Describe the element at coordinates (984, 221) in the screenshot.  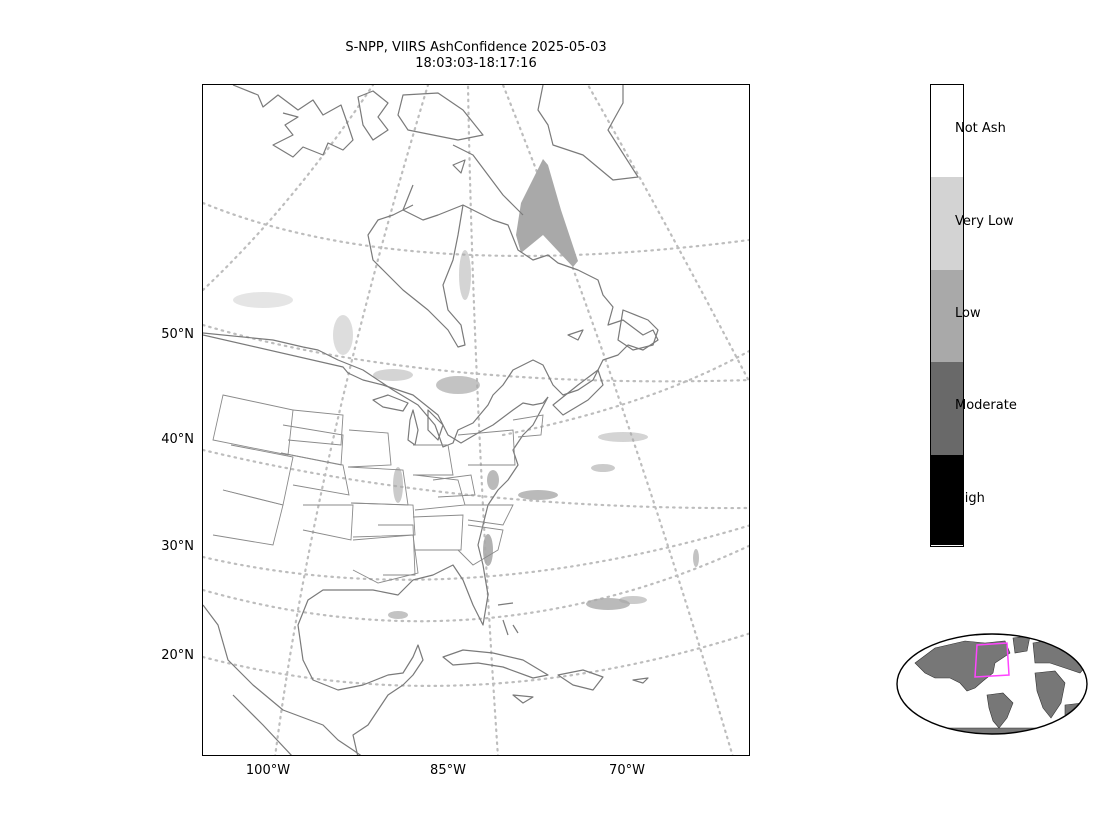
I see `colorbar-label-very-low: Very Low` at that location.